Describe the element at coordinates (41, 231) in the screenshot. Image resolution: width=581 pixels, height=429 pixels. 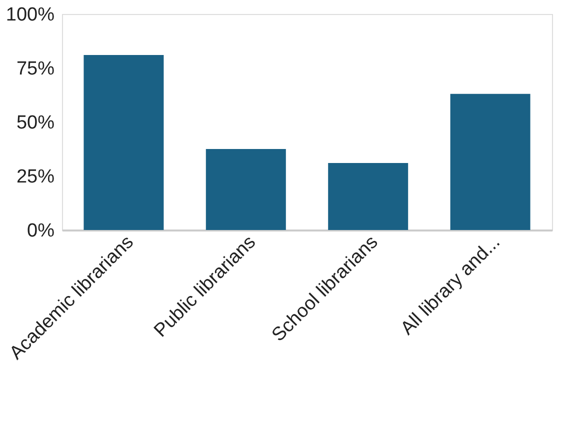
I see `y-tick-label: 0%` at that location.